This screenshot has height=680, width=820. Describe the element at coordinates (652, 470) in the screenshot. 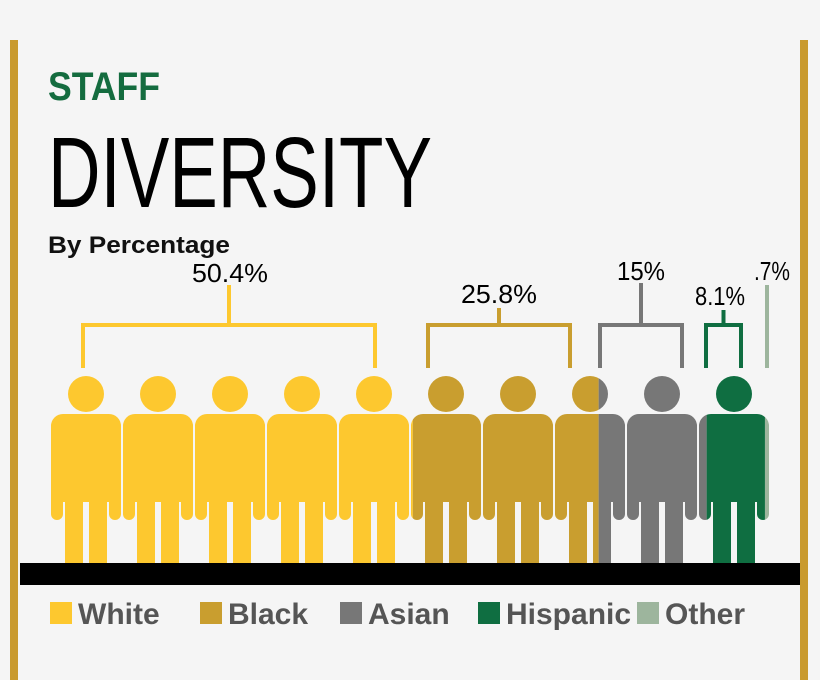

I see `segment-asian` at that location.